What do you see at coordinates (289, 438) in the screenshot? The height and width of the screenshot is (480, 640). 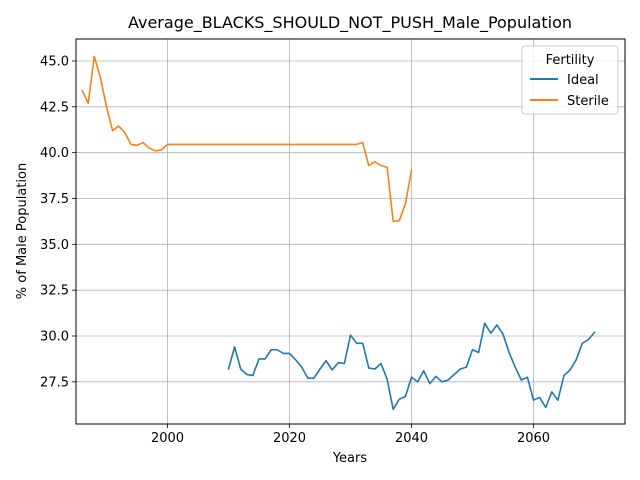 I see `x-tick-label: 2020` at bounding box center [289, 438].